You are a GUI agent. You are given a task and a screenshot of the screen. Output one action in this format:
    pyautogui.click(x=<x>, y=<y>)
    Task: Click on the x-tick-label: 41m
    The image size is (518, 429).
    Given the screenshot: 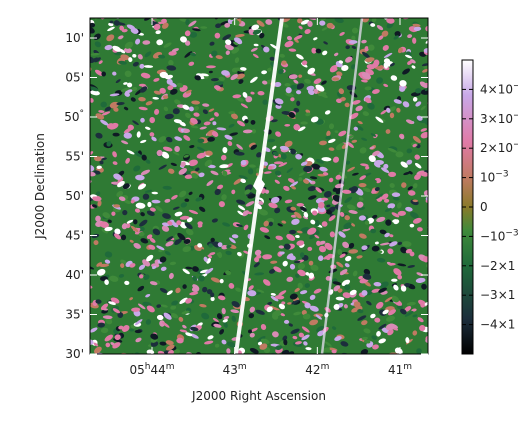 What is the action you would take?
    pyautogui.click(x=400, y=369)
    